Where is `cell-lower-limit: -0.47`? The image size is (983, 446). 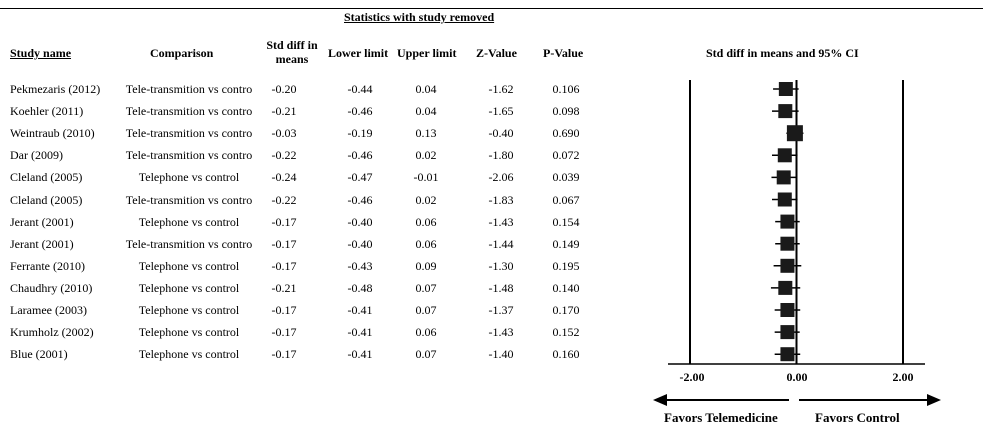
cell-lower-limit: -0.47 is located at coordinates (360, 177).